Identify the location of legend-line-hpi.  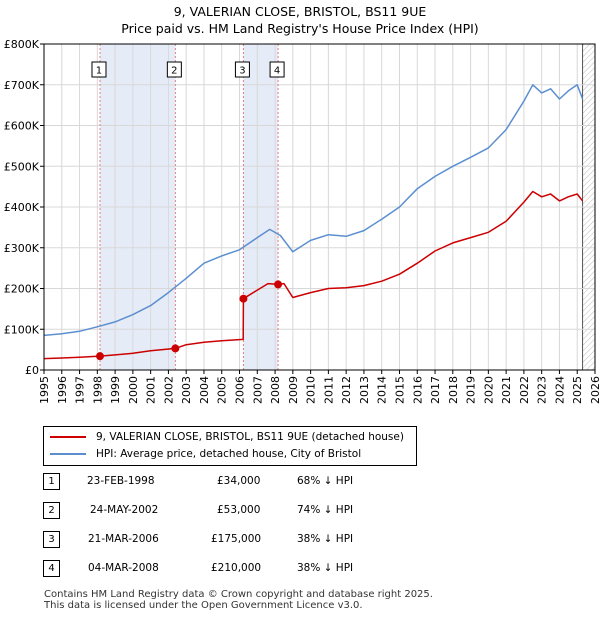
(68, 454).